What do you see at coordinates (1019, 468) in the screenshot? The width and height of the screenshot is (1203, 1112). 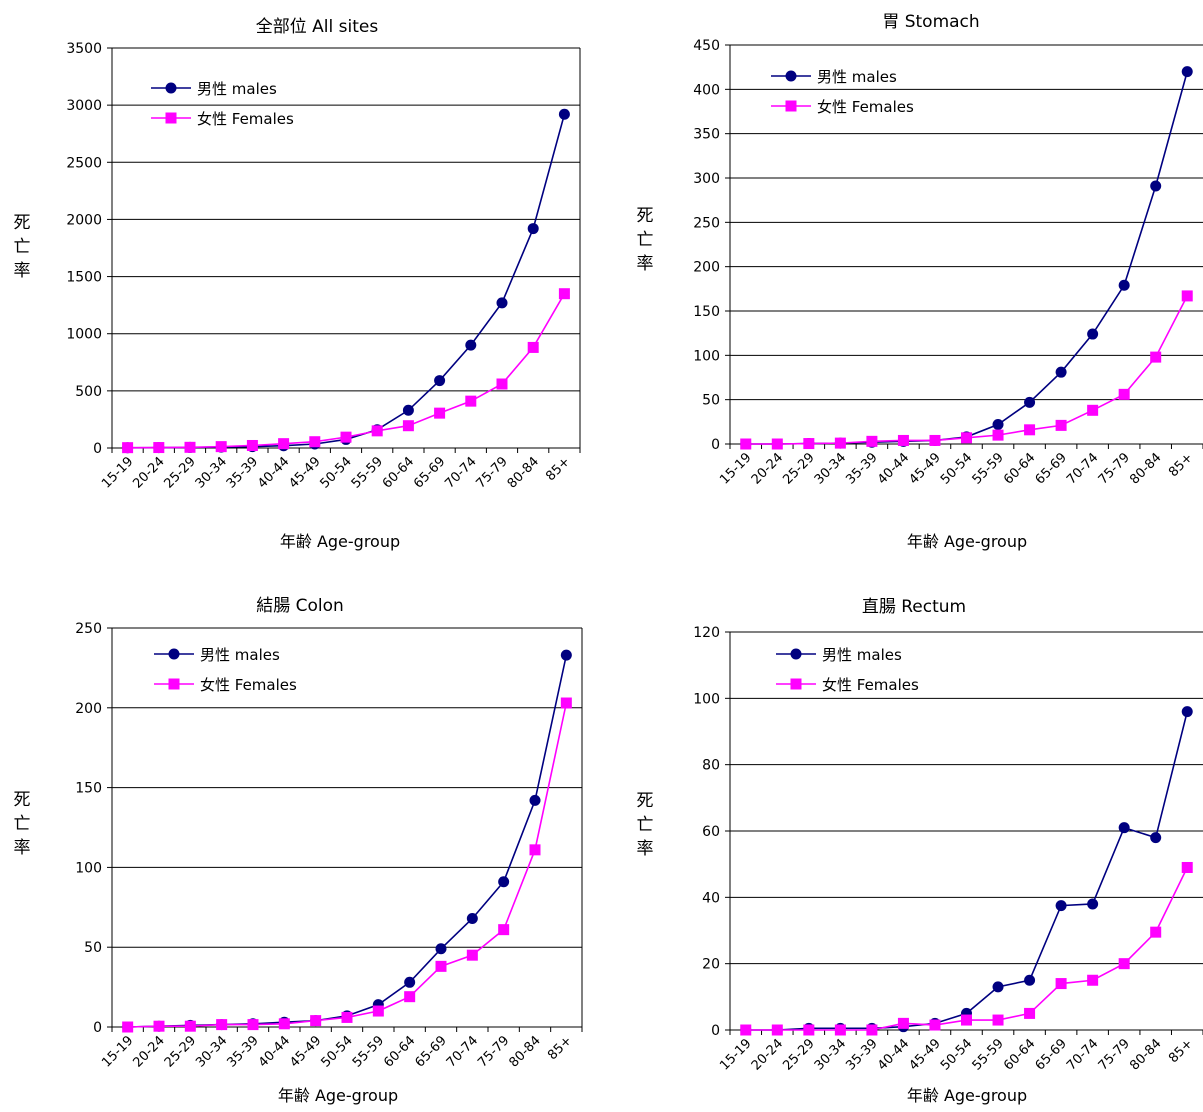 I see `x-tick-label: 60-64` at bounding box center [1019, 468].